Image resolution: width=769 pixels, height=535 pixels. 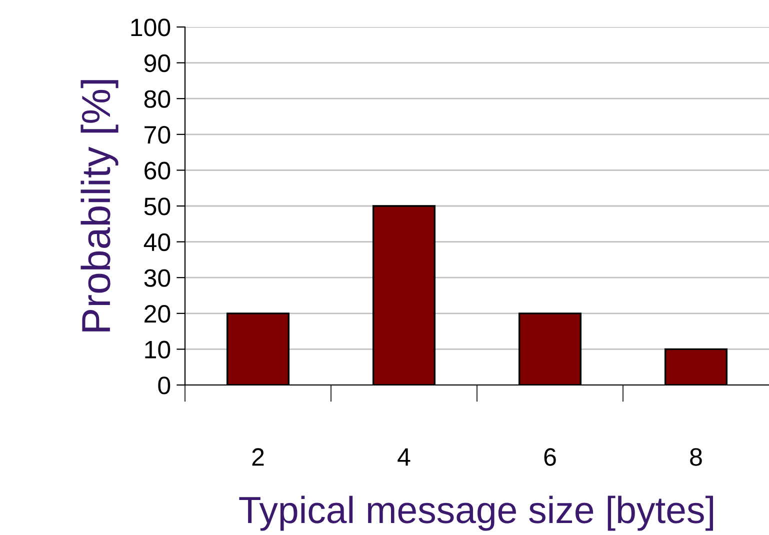 I want to click on y-tick-label: 20, so click(x=157, y=314).